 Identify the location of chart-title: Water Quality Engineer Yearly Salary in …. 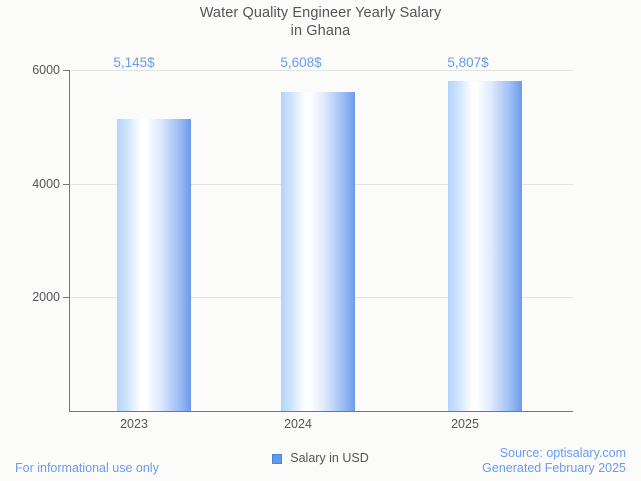
(320, 22).